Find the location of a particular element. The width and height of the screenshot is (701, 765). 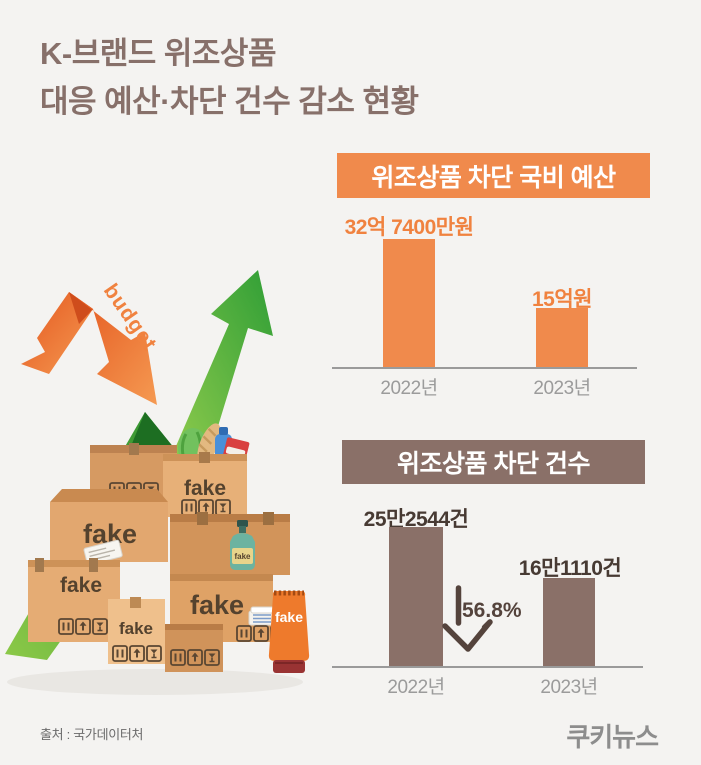

drop-arrow-icon is located at coordinates (467, 618).